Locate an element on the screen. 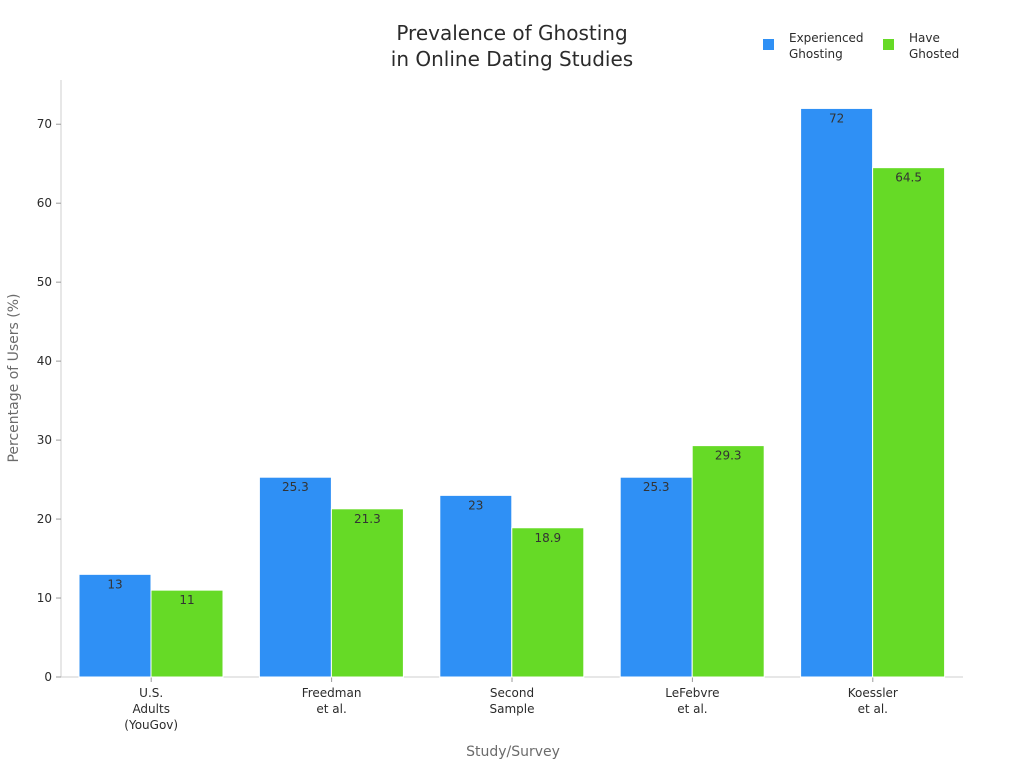 This screenshot has width=1024, height=768. data-label-series1-5: 72 is located at coordinates (836, 118).